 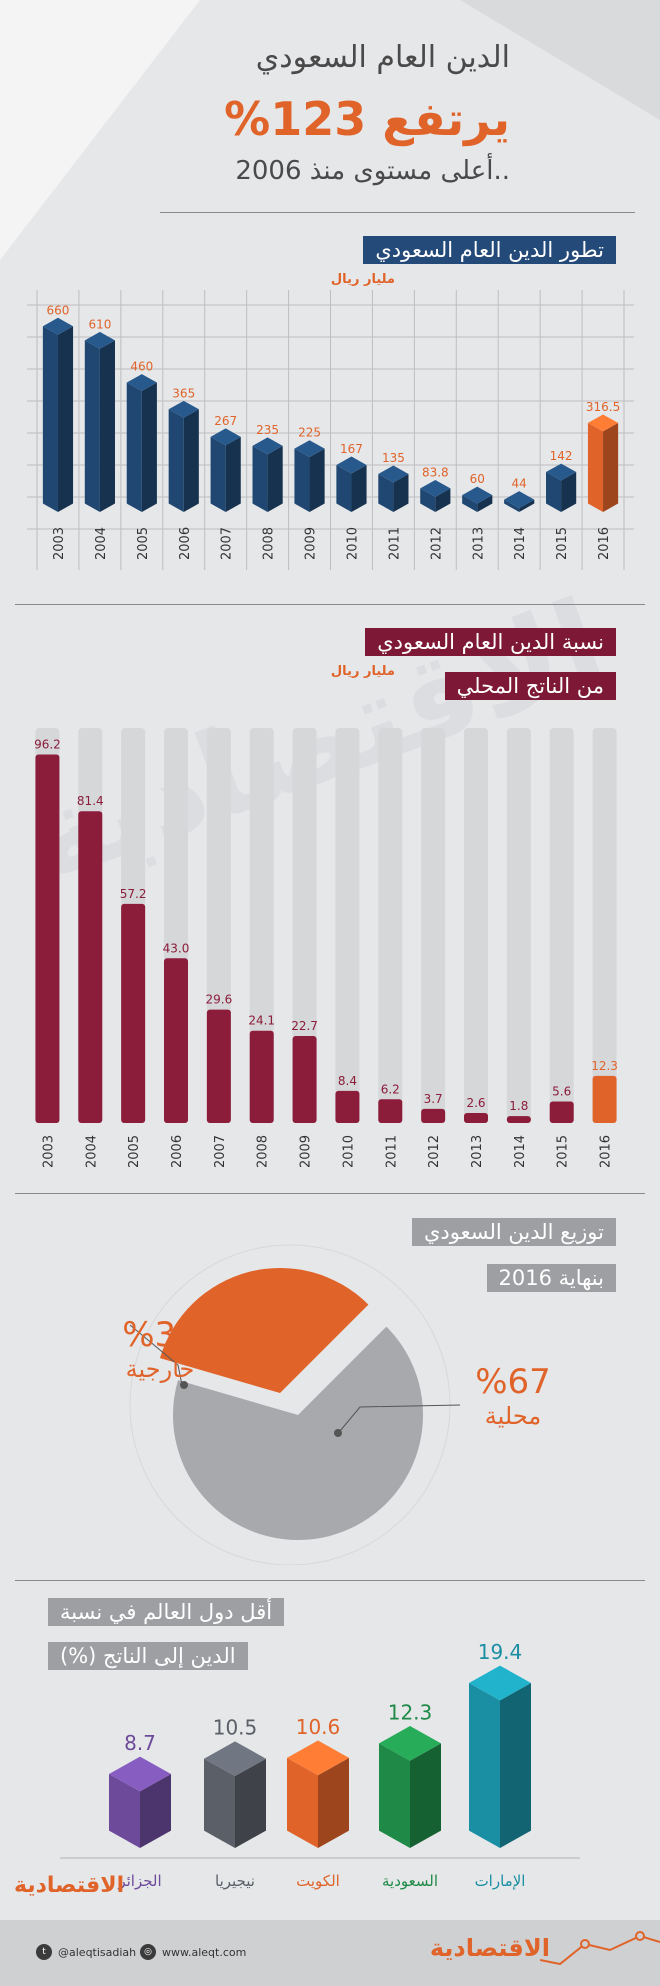 What do you see at coordinates (235, 1728) in the screenshot?
I see `value-label-نيجيريا: 10.5` at bounding box center [235, 1728].